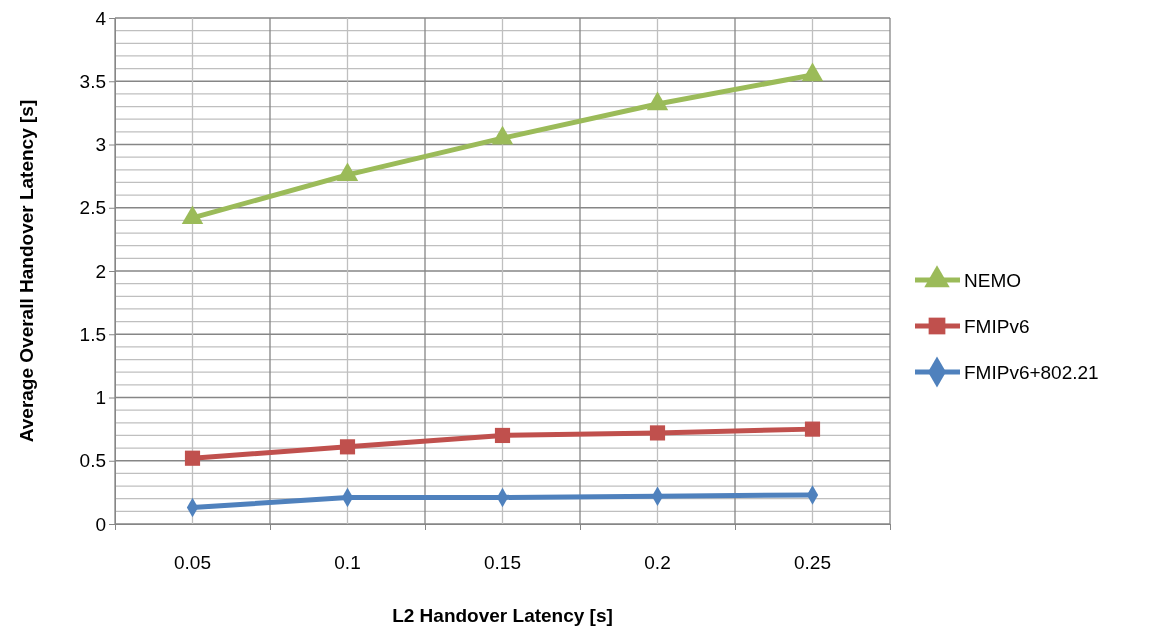 Image resolution: width=1158 pixels, height=633 pixels. What do you see at coordinates (347, 562) in the screenshot?
I see `x-tick-label: 0.1` at bounding box center [347, 562].